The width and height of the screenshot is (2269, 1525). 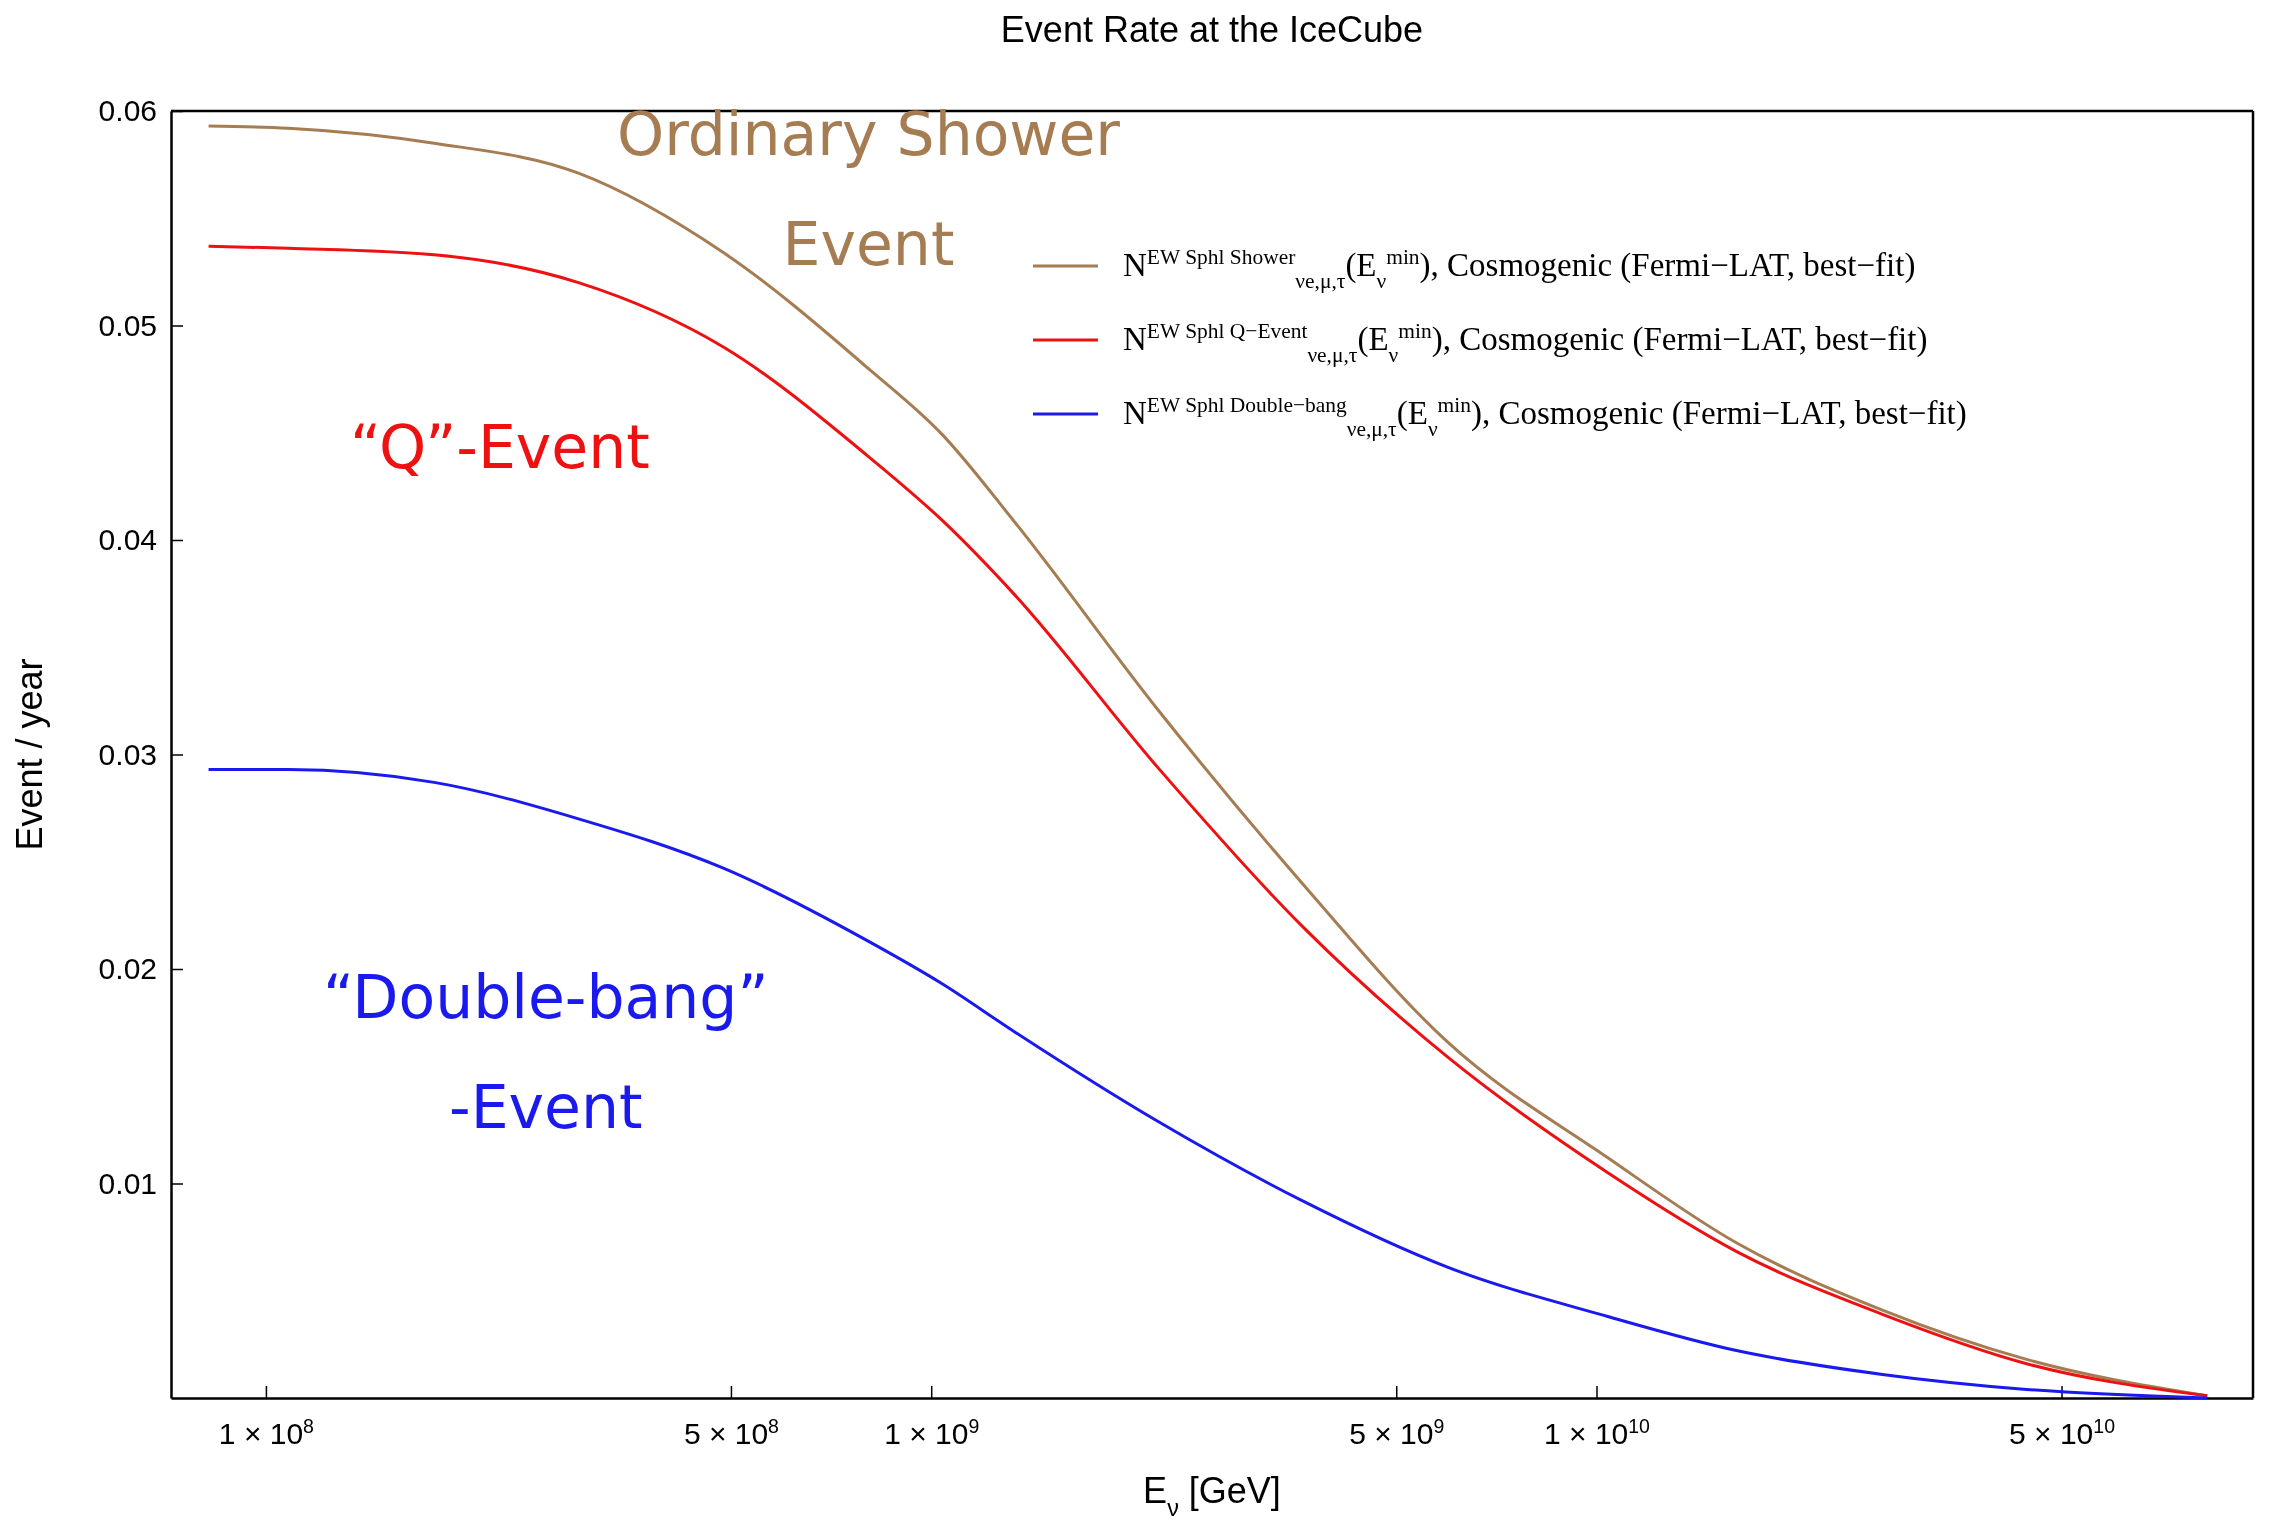 I want to click on y-tick-label: 0.05, so click(x=127, y=325).